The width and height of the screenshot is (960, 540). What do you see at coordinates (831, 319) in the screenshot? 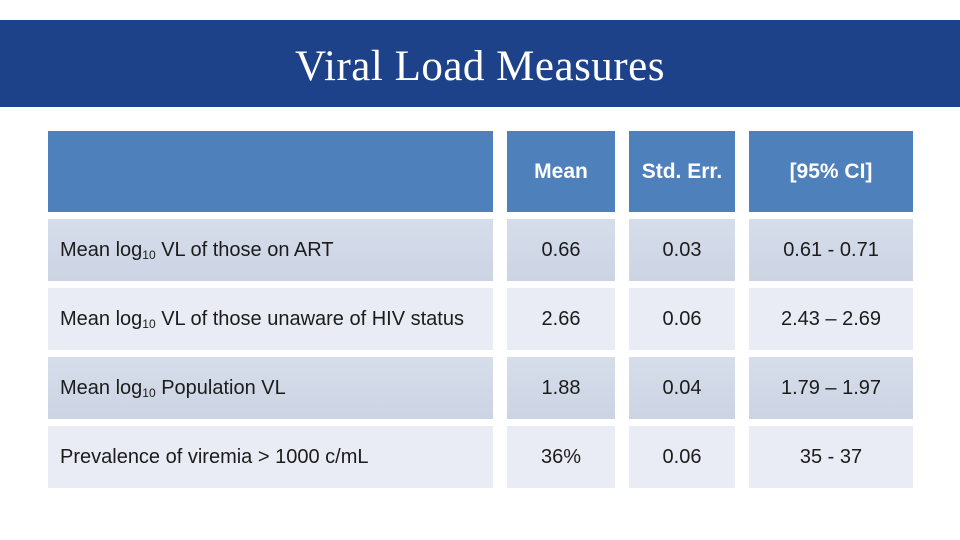
I see `ci-value: 2.43 – 2.69` at bounding box center [831, 319].